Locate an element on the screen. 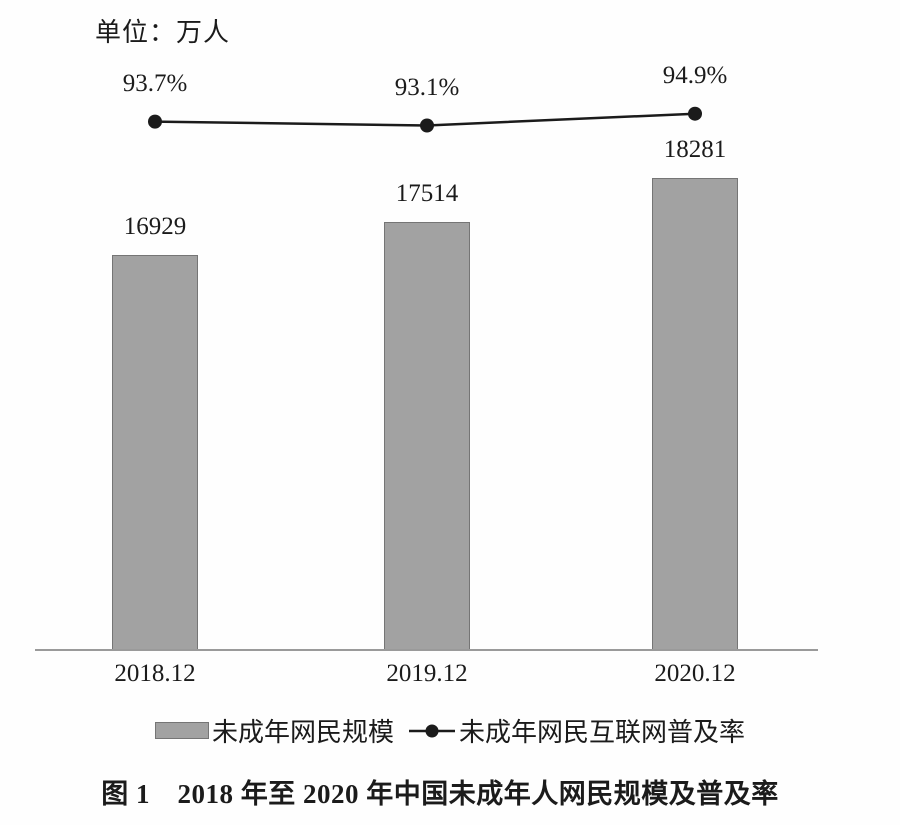 The width and height of the screenshot is (900, 825). bar-value-label-2018.12: 16929 is located at coordinates (155, 226).